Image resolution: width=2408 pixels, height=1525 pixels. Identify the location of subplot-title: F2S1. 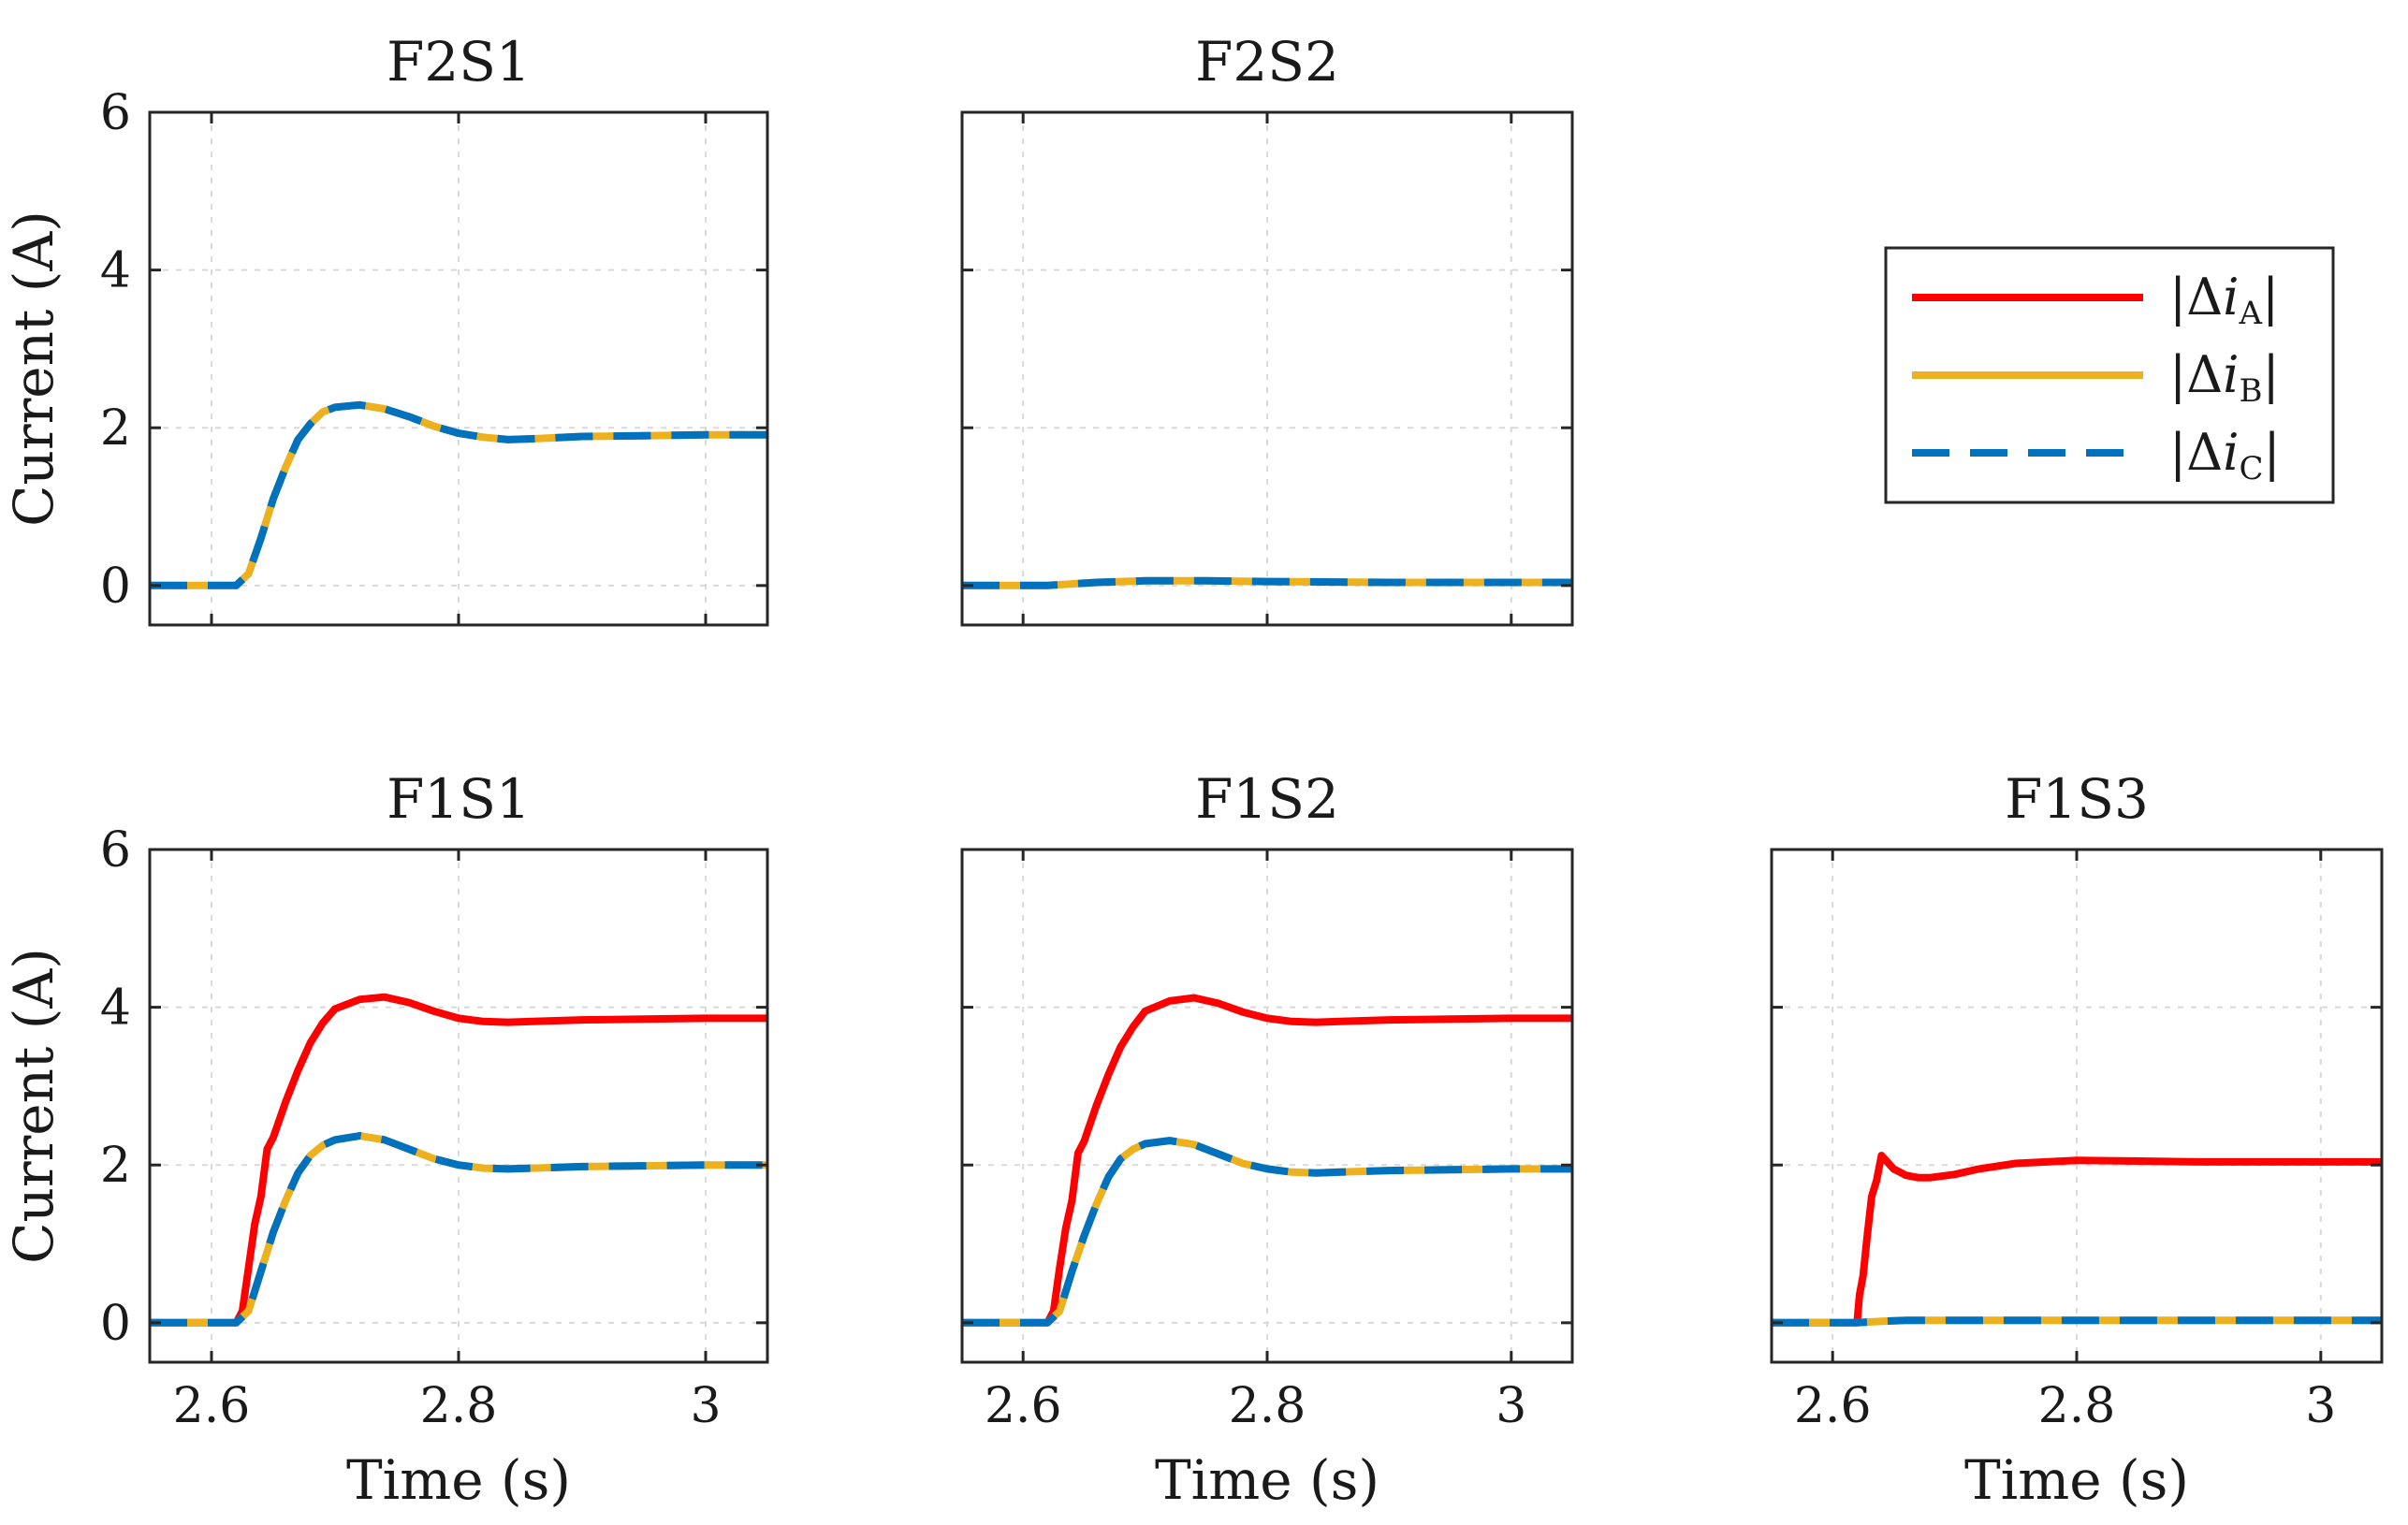
(459, 62).